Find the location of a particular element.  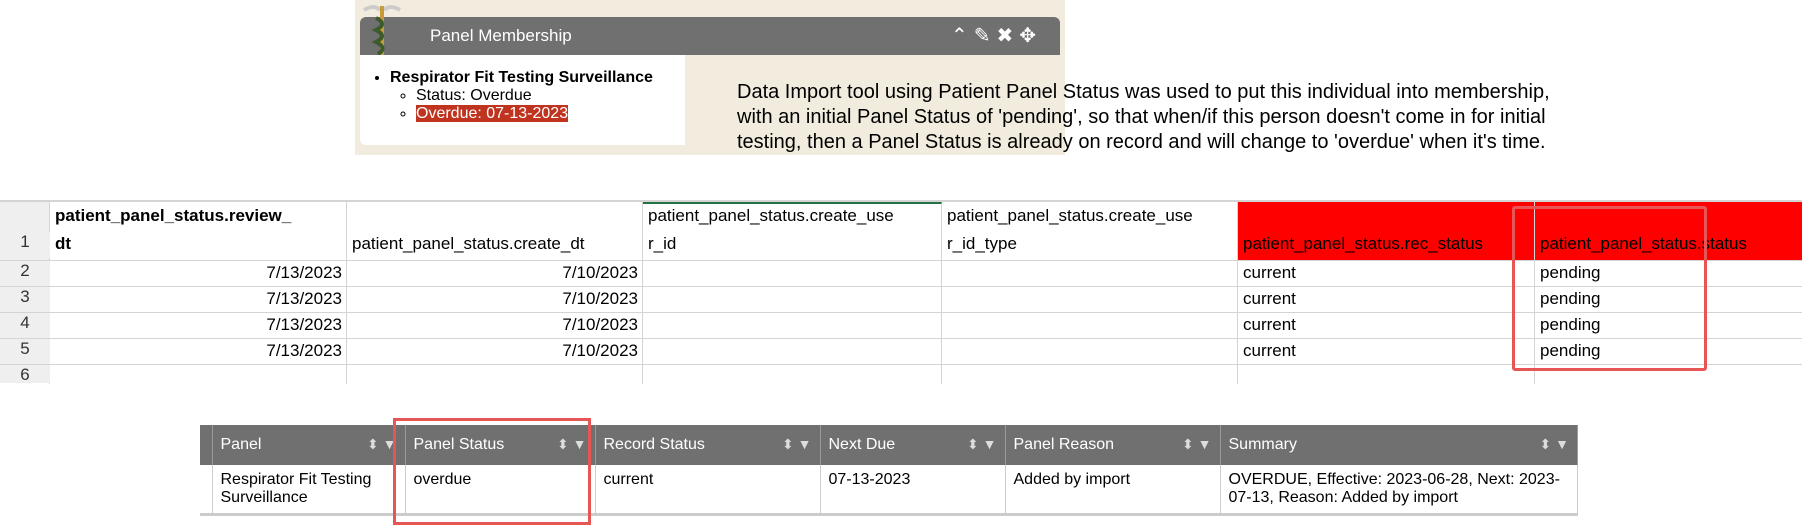

row-number: 4 is located at coordinates (25, 325).